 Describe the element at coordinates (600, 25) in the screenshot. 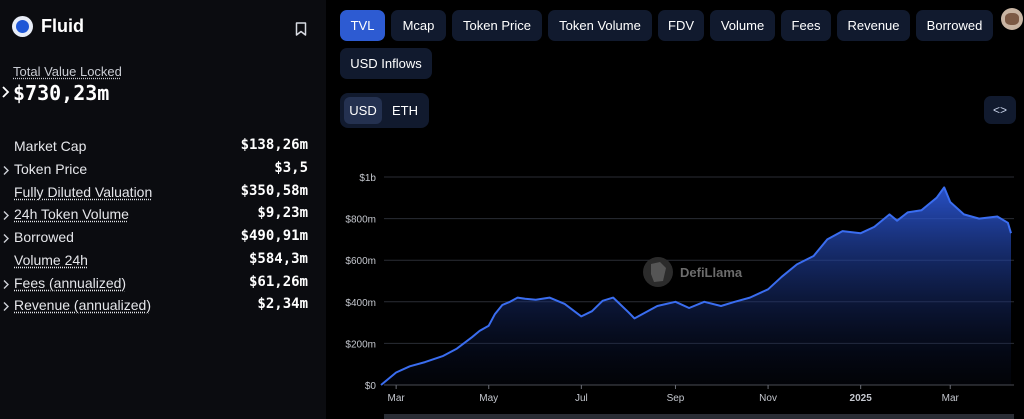

I see `tab-token-volume: Token Volume` at that location.